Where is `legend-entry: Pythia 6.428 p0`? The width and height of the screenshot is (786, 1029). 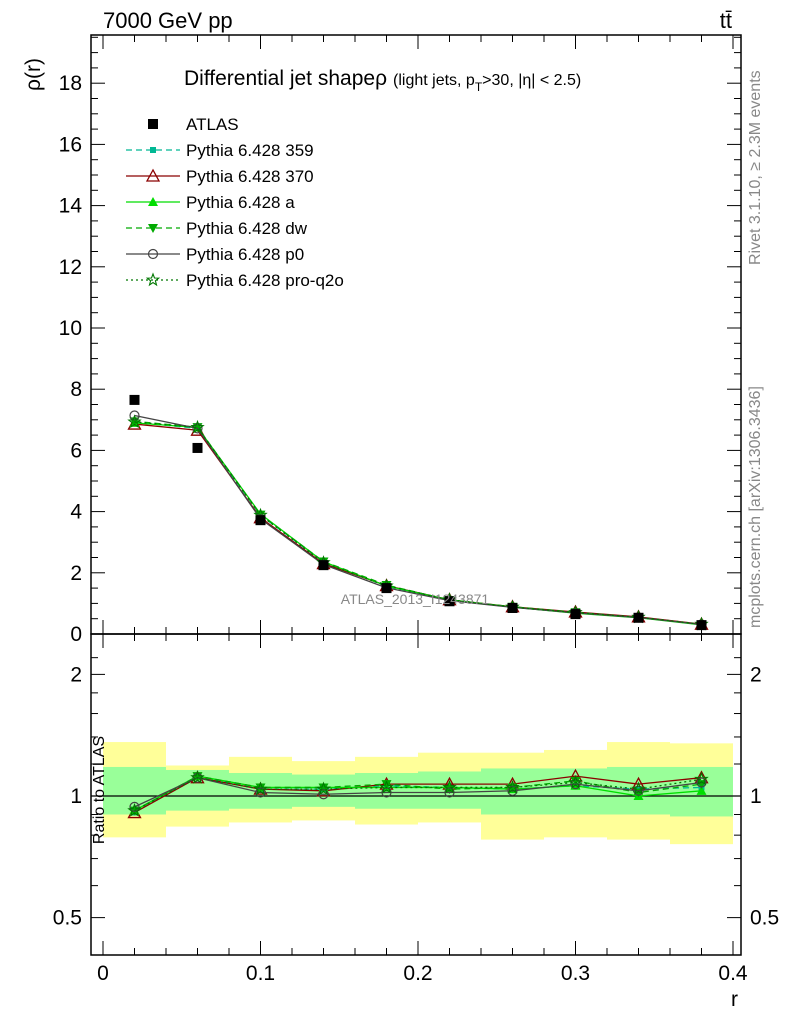
legend-entry: Pythia 6.428 p0 is located at coordinates (215, 254).